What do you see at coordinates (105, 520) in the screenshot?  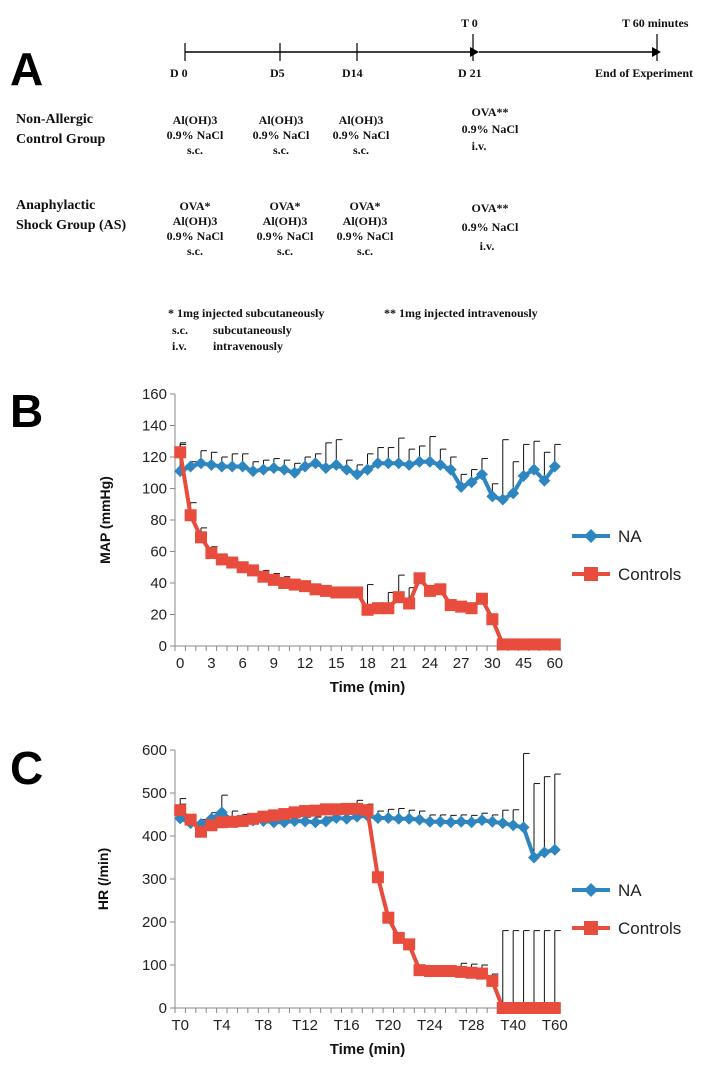 I see `y-axis-title: MAP (mmHg)` at bounding box center [105, 520].